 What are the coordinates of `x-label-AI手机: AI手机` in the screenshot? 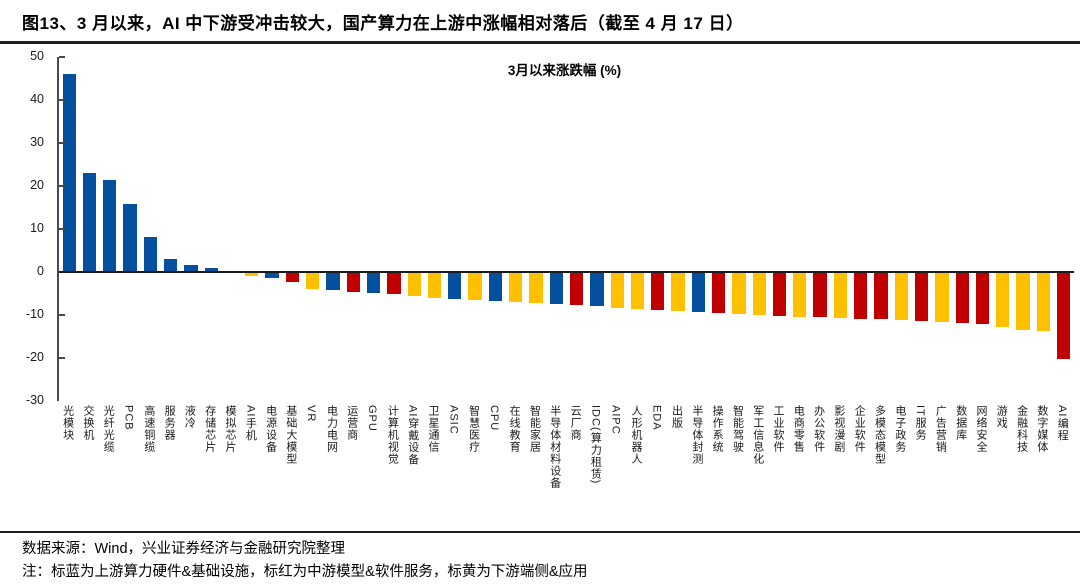 It's located at (250, 423).